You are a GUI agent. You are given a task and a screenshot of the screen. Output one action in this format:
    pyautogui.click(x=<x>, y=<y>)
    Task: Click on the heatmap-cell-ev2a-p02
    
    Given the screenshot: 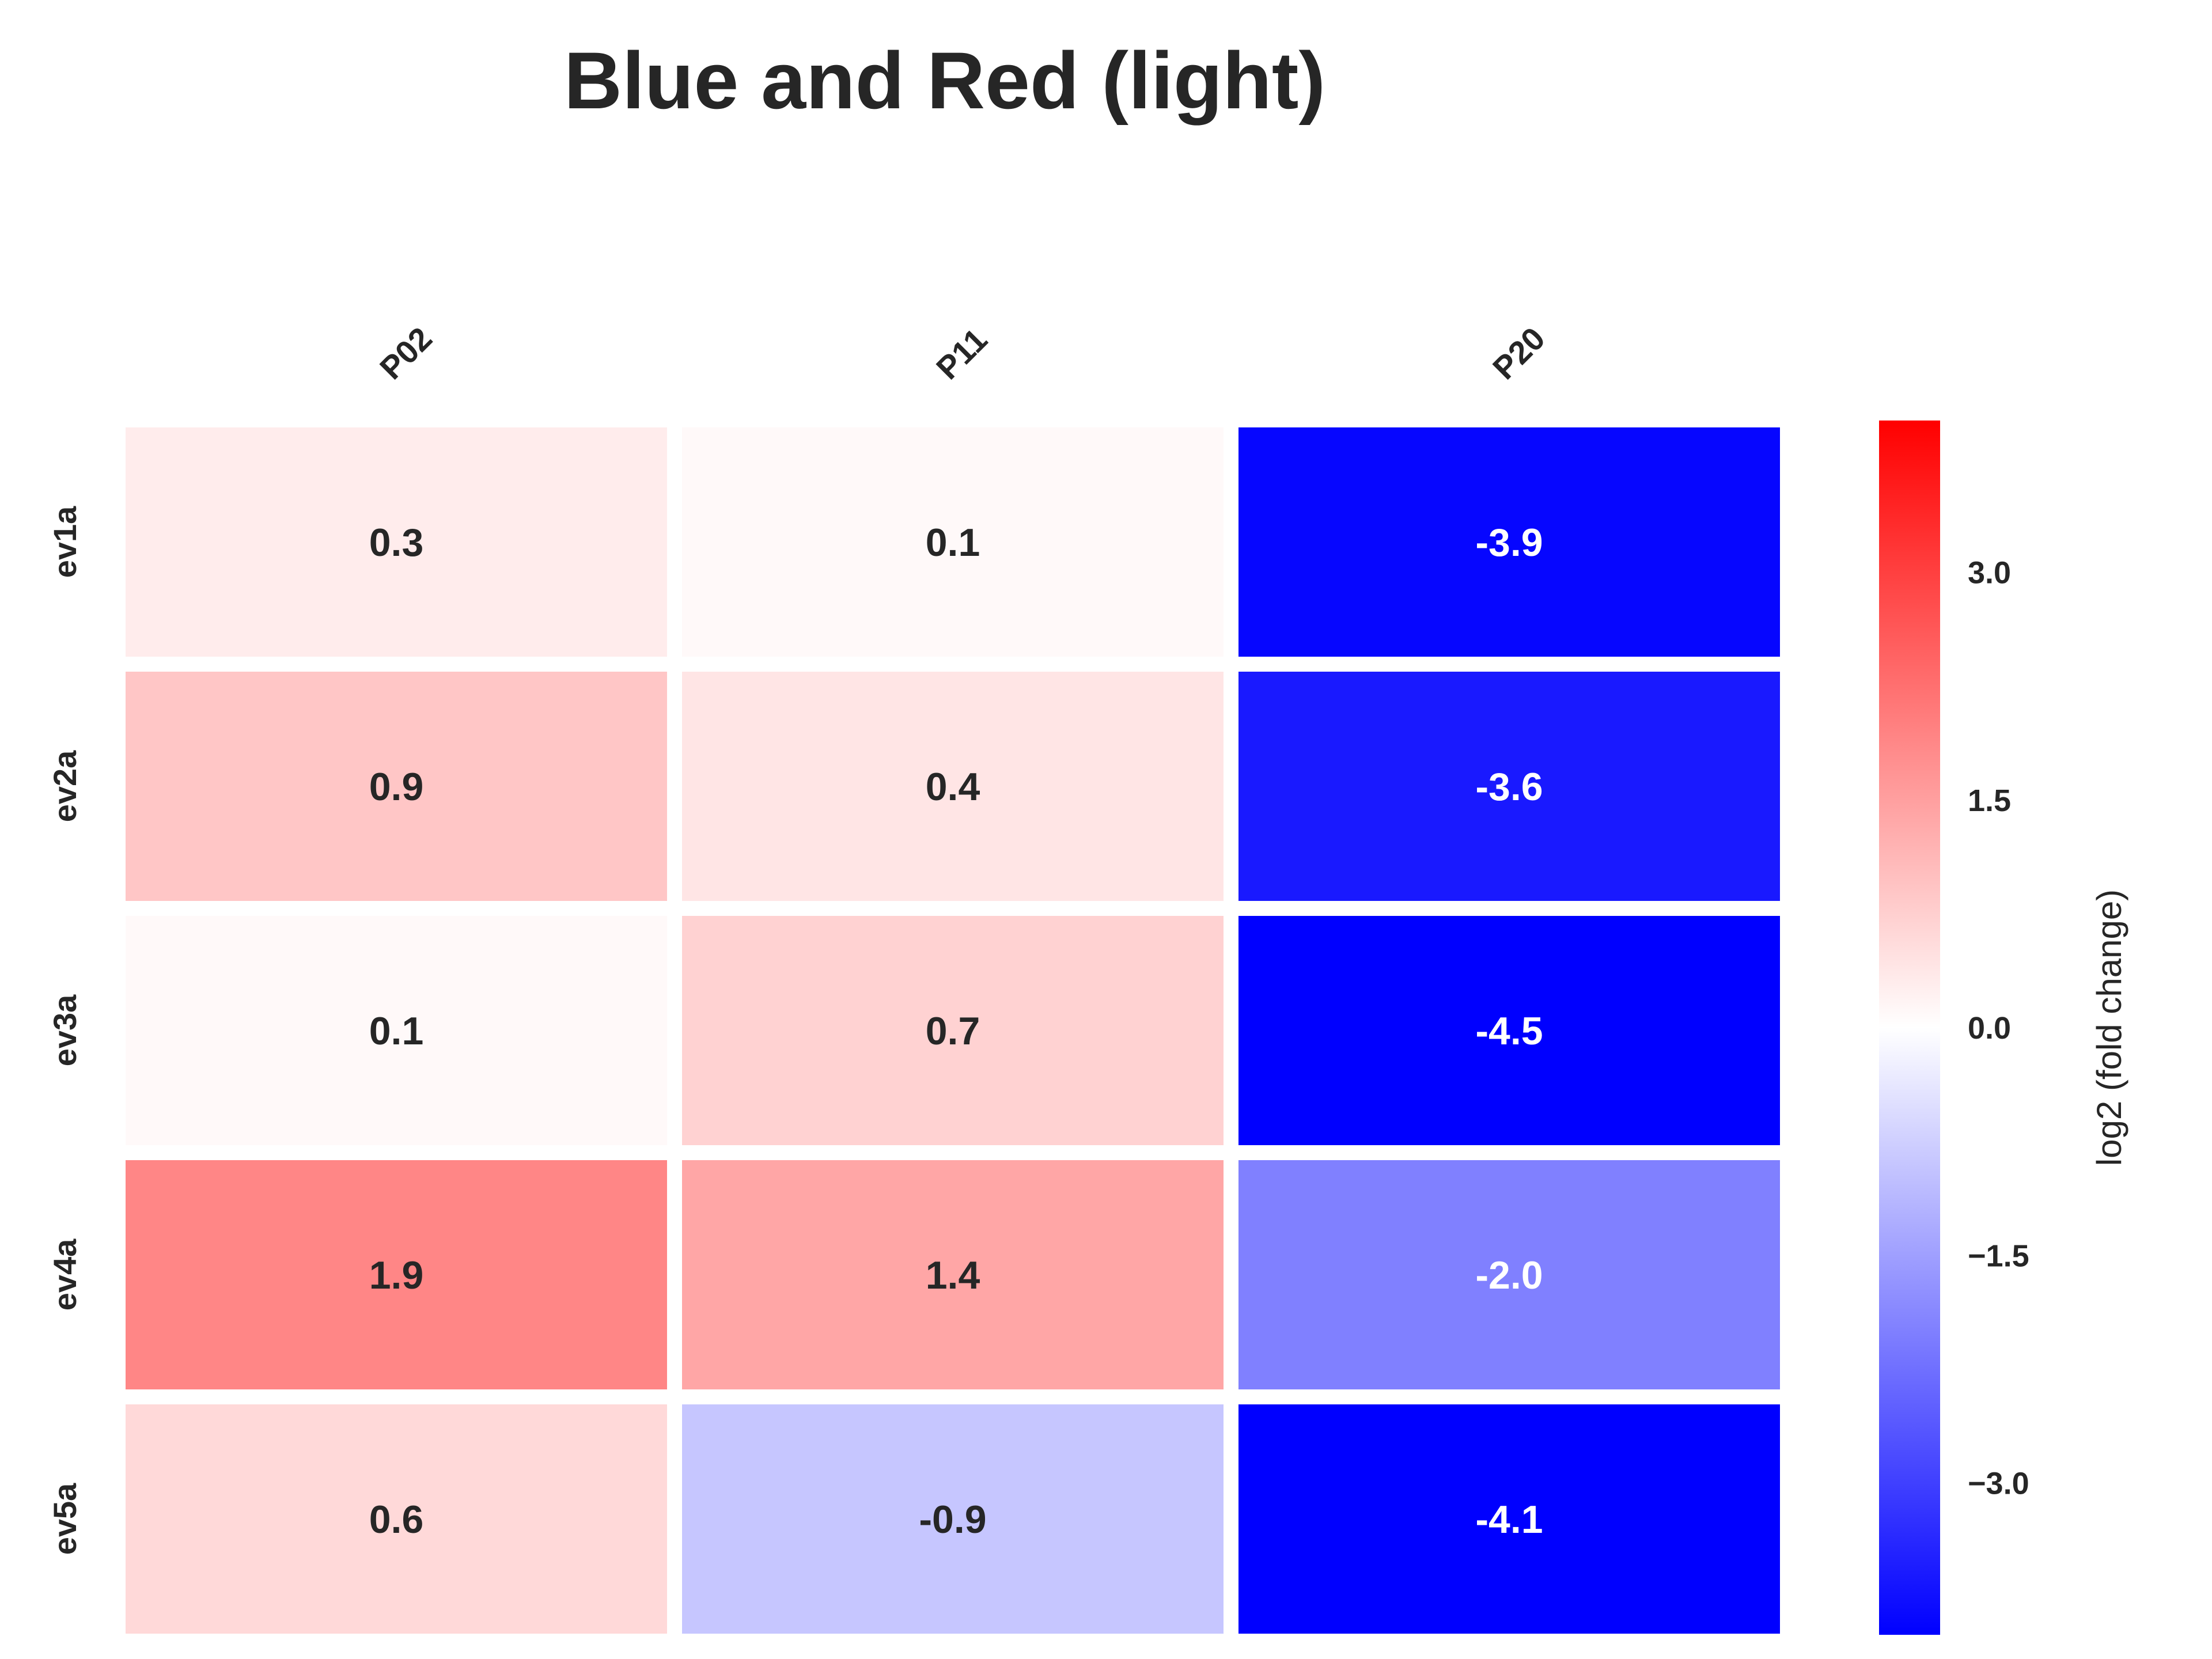 What is the action you would take?
    pyautogui.click(x=396, y=786)
    